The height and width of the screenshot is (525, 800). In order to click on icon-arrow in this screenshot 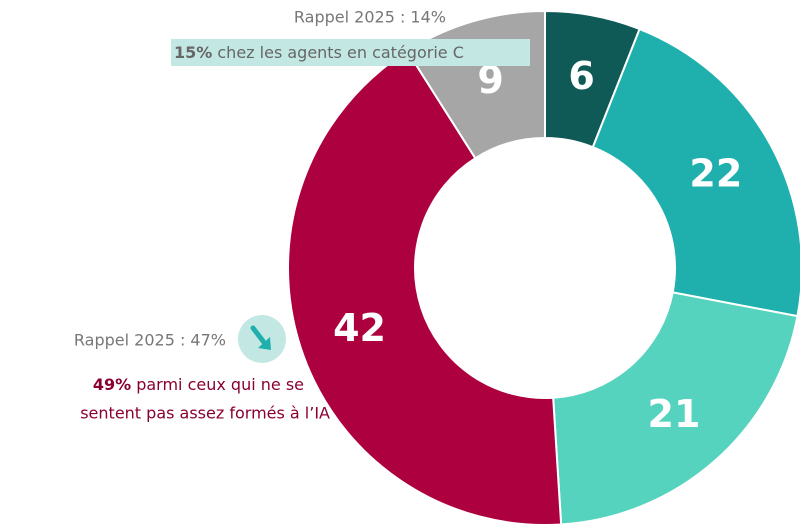, I will do `click(259, 336)`.